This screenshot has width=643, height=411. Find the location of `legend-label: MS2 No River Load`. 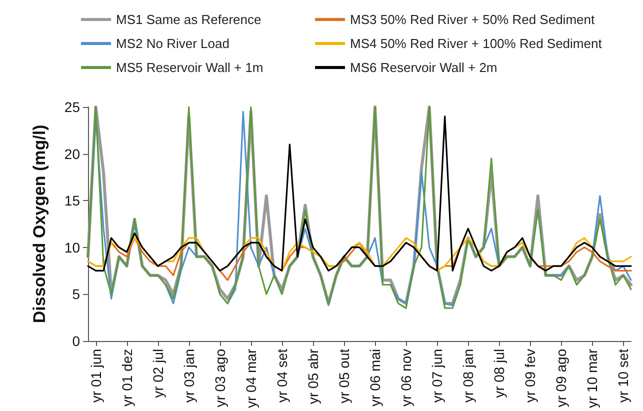

legend-label: MS2 No River Load is located at coordinates (173, 43).